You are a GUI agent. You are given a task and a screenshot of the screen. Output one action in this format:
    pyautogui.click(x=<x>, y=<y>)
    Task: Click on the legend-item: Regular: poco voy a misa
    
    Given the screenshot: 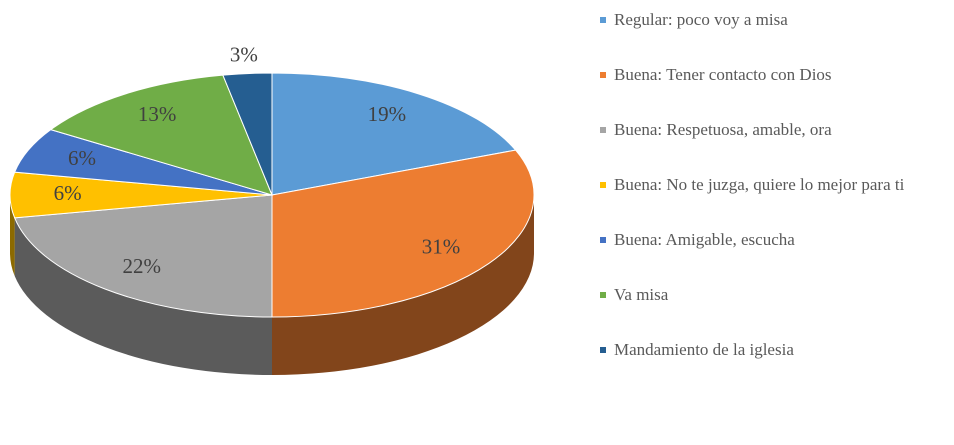 What is the action you would take?
    pyautogui.click(x=775, y=19)
    